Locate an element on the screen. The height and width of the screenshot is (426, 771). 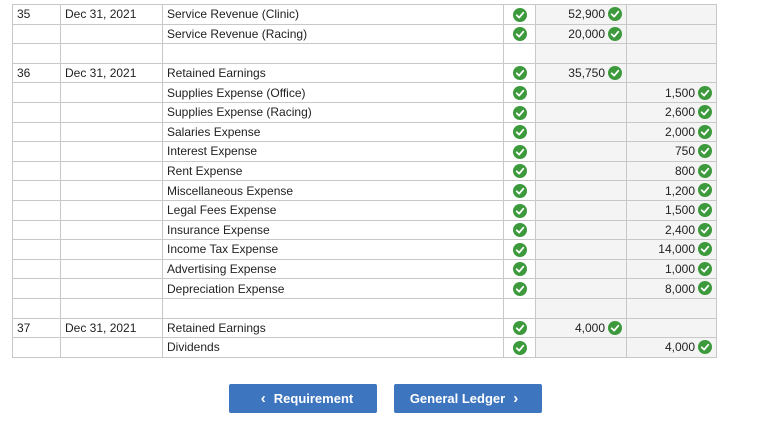
debit-cell: 4,000 is located at coordinates (581, 328).